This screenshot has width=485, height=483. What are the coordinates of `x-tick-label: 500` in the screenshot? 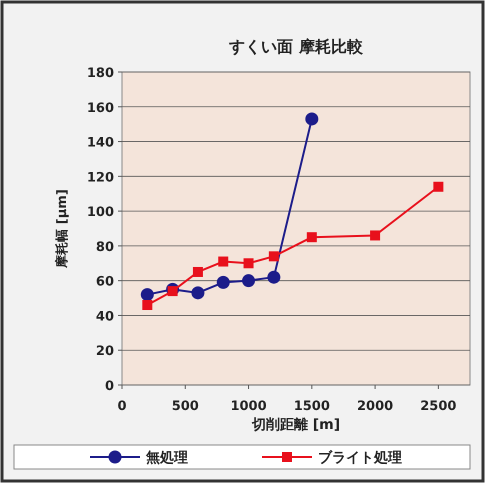 It's located at (185, 406).